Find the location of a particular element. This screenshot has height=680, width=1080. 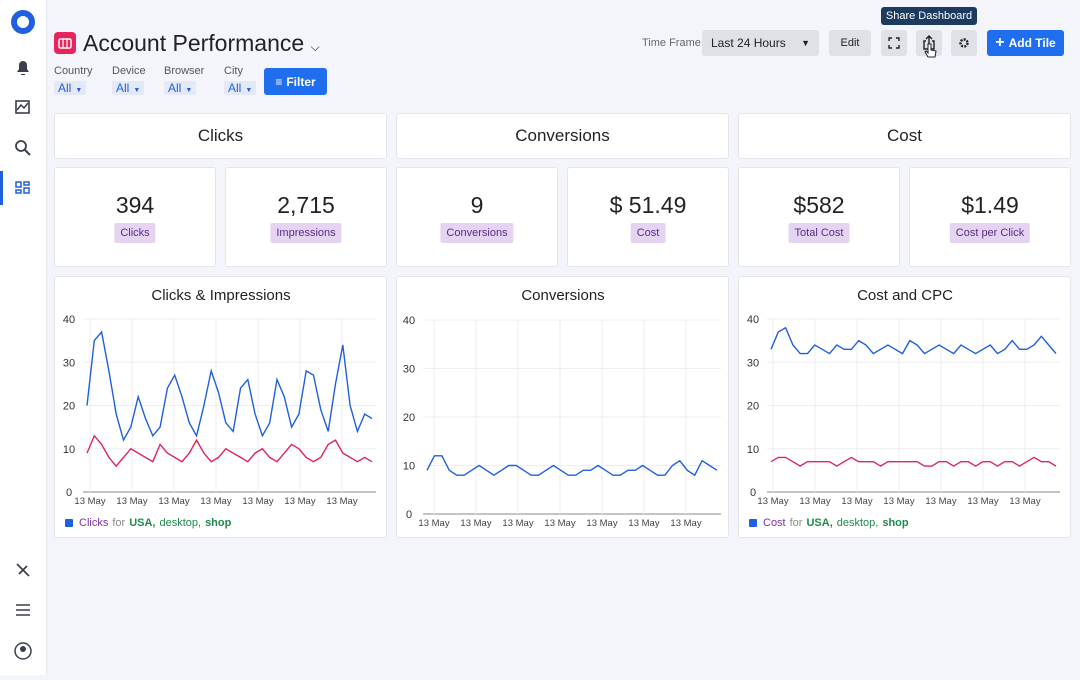

kpi-label: Cost is located at coordinates (648, 233).